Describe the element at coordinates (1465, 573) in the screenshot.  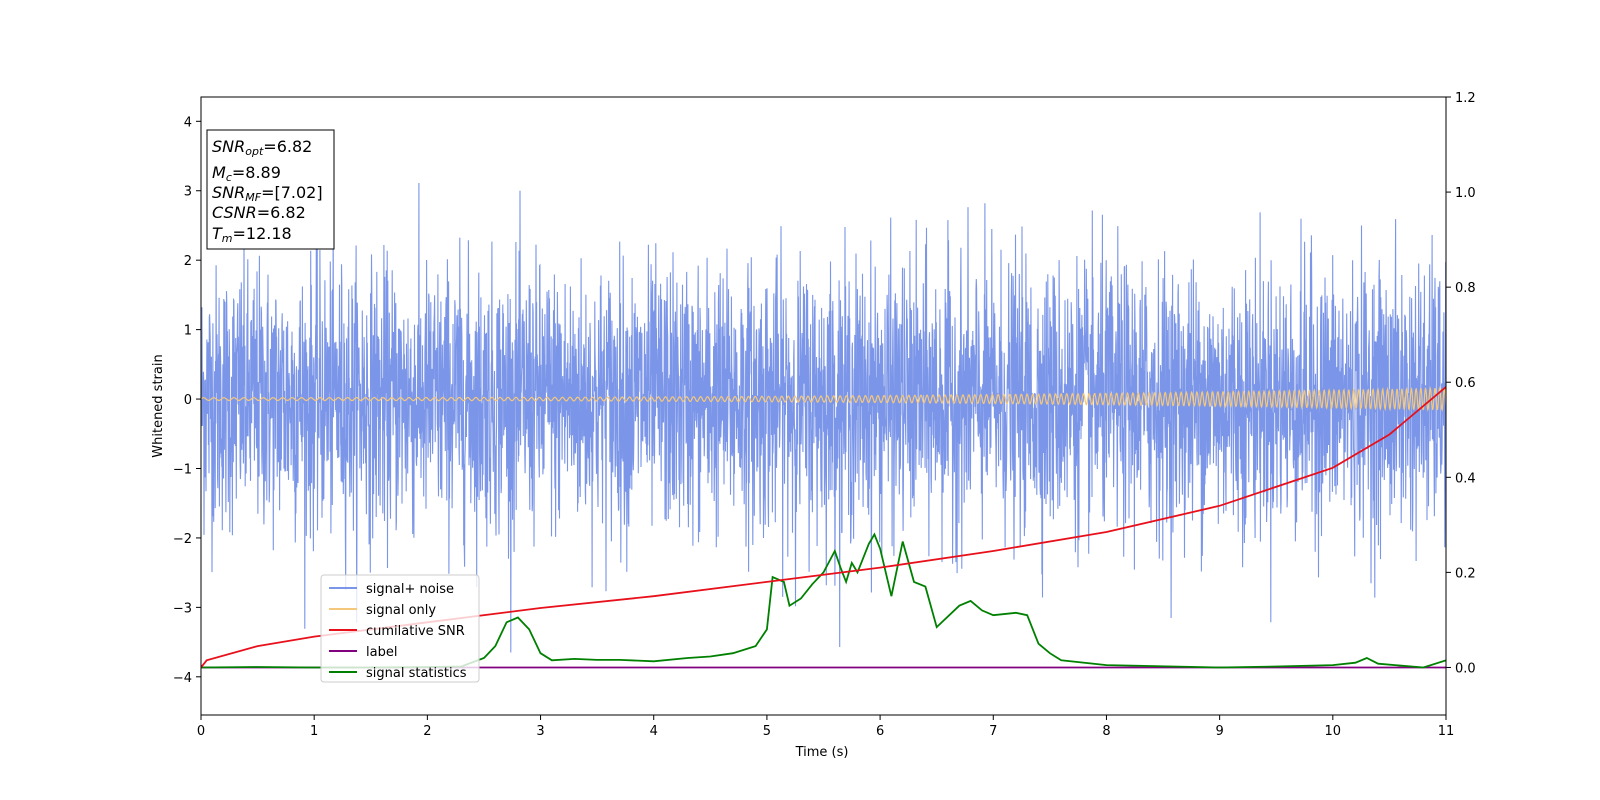
I see `y2-tick-label: 0.2` at that location.